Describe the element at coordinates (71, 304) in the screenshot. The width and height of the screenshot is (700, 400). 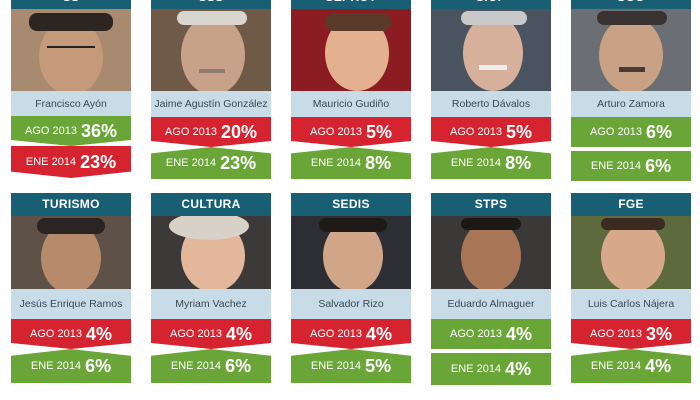
I see `official-name: Jesús Enrique Ramos` at that location.